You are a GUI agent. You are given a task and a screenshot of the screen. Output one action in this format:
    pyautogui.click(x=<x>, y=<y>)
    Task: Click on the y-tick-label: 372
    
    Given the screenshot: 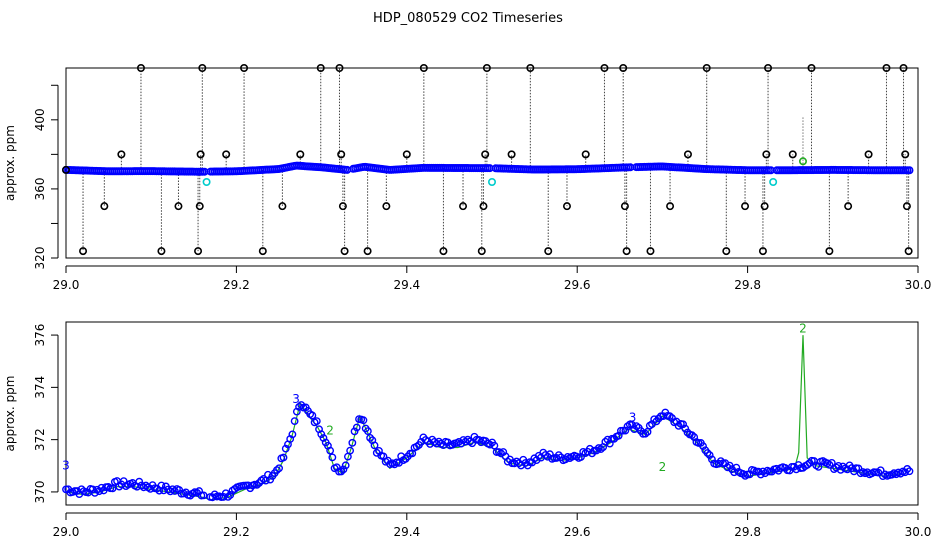 What is the action you would take?
    pyautogui.click(x=40, y=439)
    